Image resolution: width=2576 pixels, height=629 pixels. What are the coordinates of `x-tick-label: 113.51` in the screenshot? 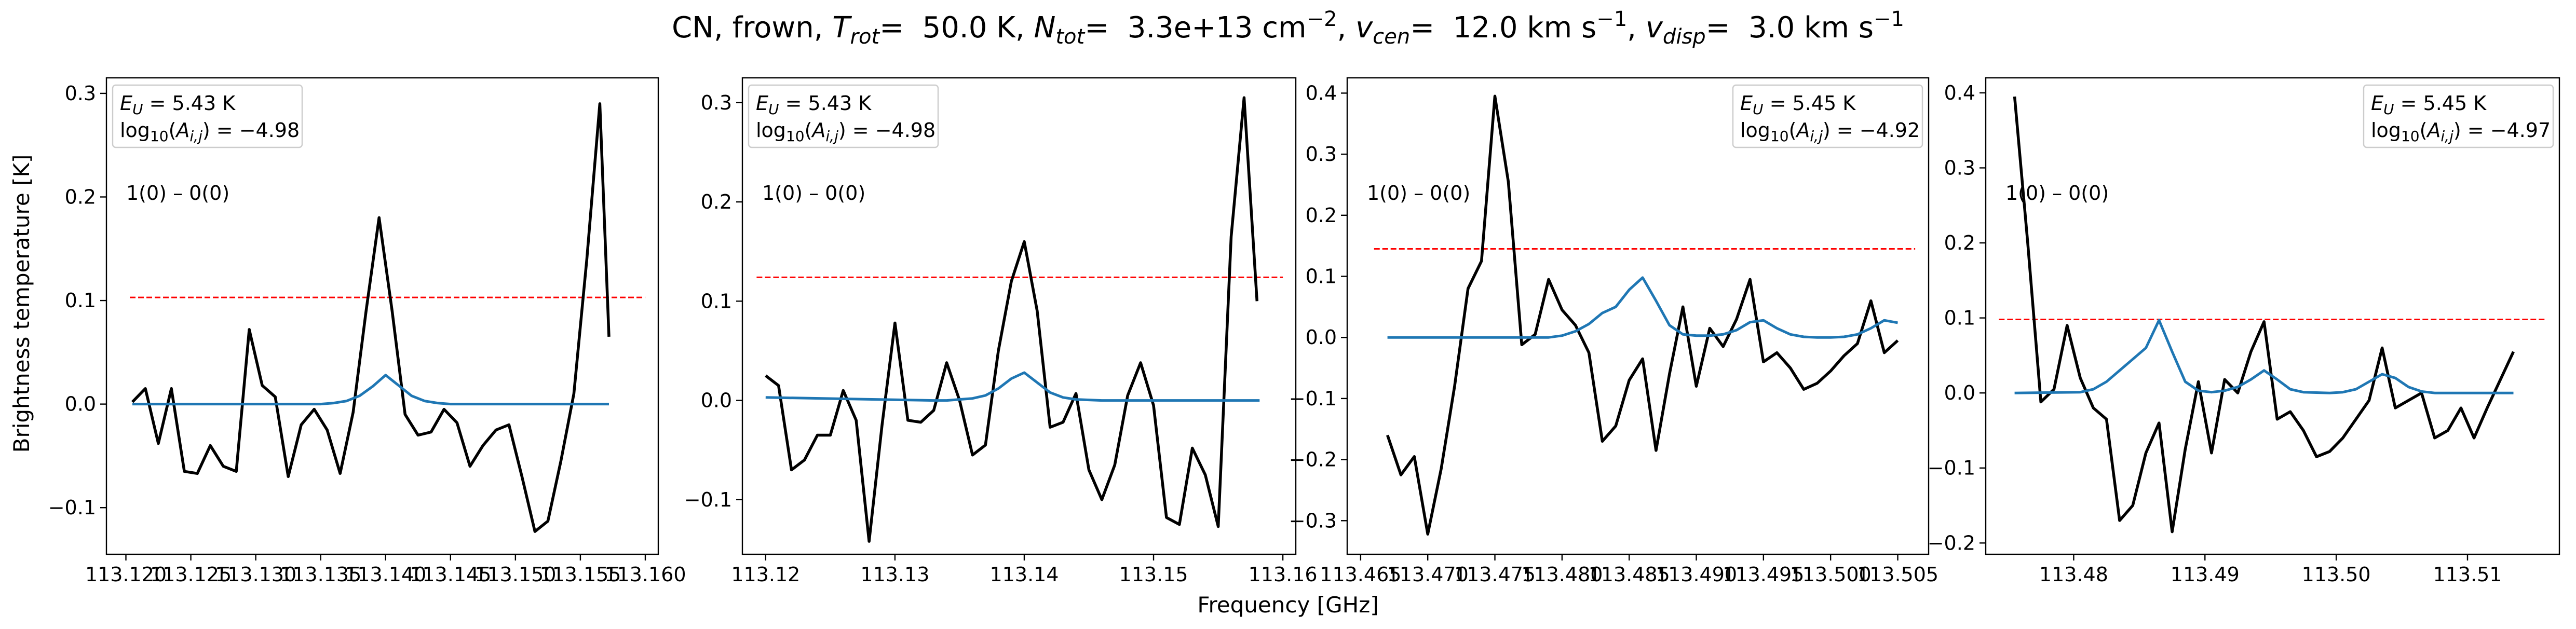 It's located at (2467, 574).